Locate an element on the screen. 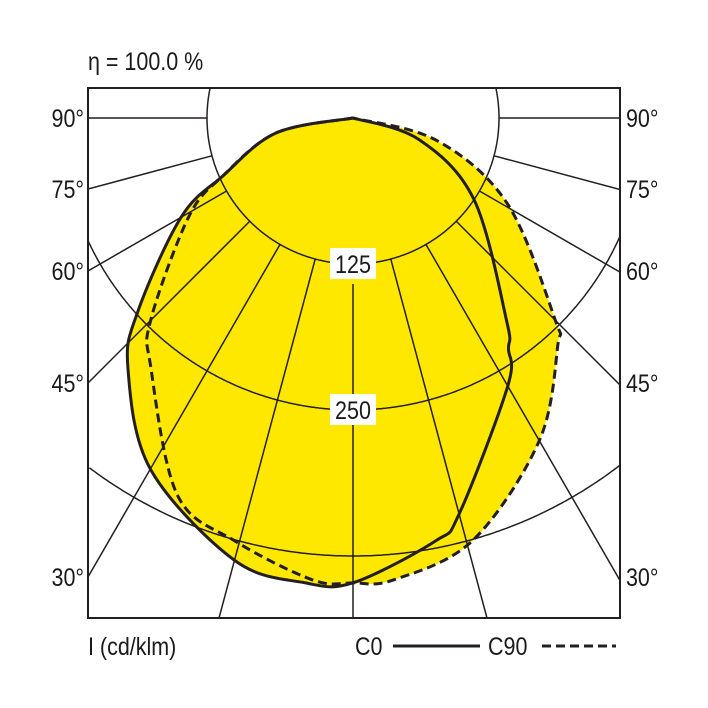  chart-title: η = 100.0 % is located at coordinates (145, 61).